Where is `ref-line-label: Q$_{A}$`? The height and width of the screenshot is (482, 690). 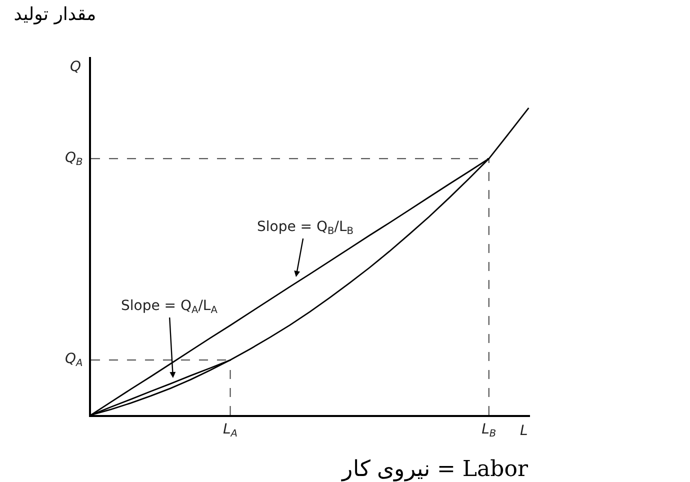
ref-line-label: Q$_{A}$ is located at coordinates (74, 360).